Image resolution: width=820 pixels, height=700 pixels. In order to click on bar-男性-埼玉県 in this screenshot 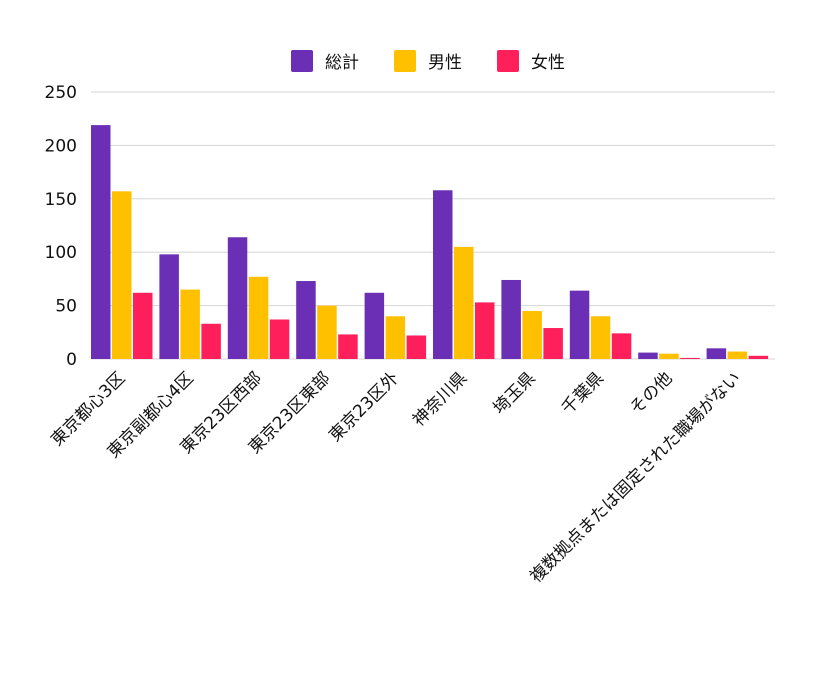, I will do `click(532, 334)`.